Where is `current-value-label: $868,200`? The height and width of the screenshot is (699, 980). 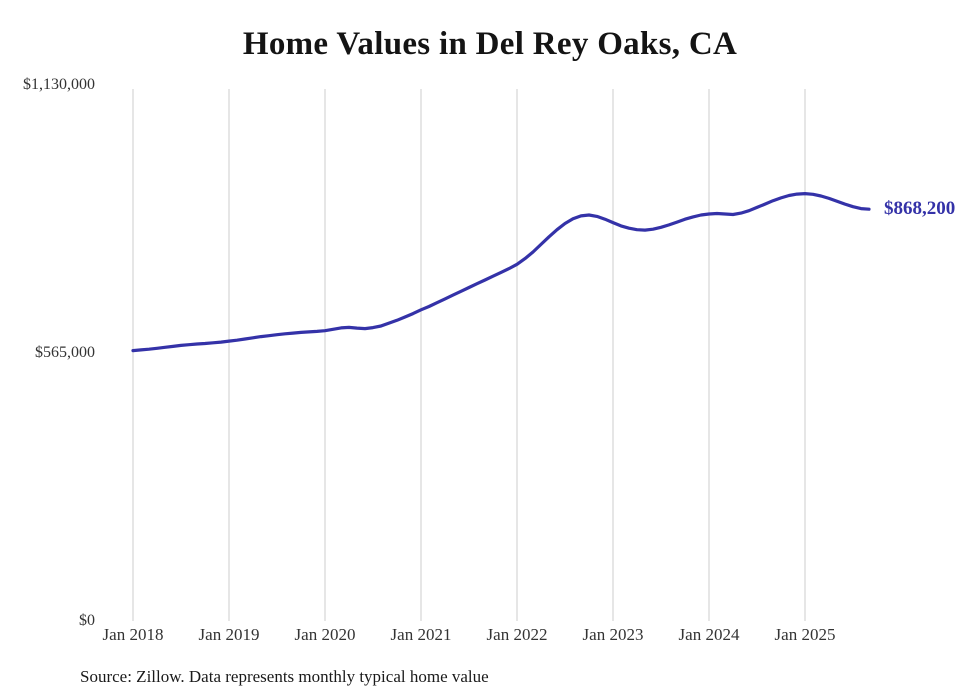 current-value-label: $868,200 is located at coordinates (920, 209).